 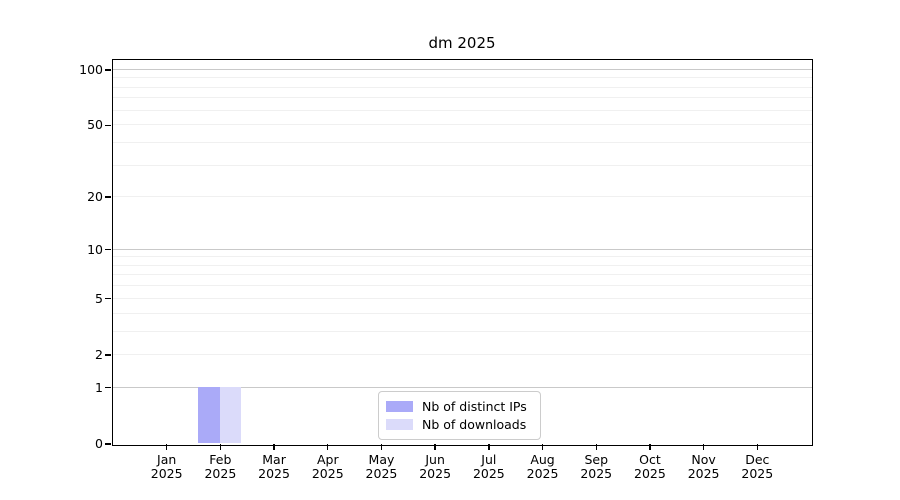 What do you see at coordinates (757, 466) in the screenshot?
I see `x-axis-tick-label: Dec 2025` at bounding box center [757, 466].